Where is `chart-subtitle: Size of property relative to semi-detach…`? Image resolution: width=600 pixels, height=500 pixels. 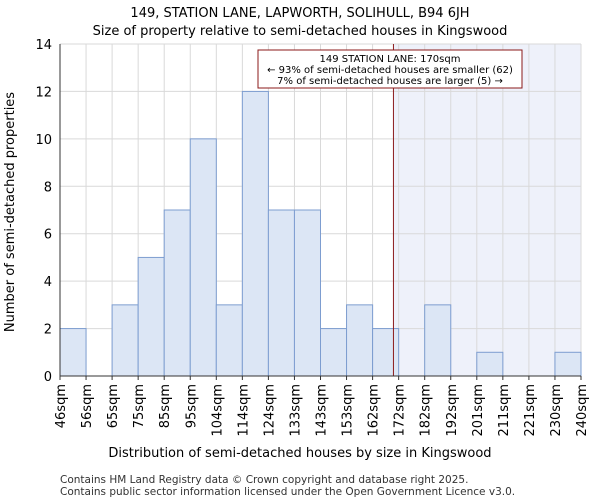
chart-subtitle: Size of property relative to semi-detach… is located at coordinates (300, 31).